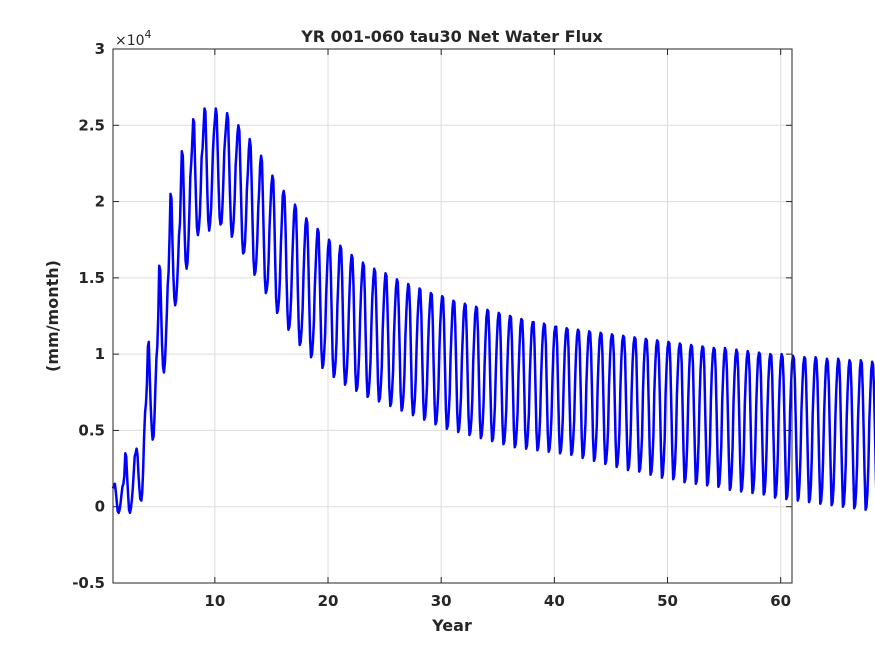 The image size is (875, 656). What do you see at coordinates (451, 36) in the screenshot?
I see `chart-title: YR 001-060 tau30 Net Water Flux` at bounding box center [451, 36].